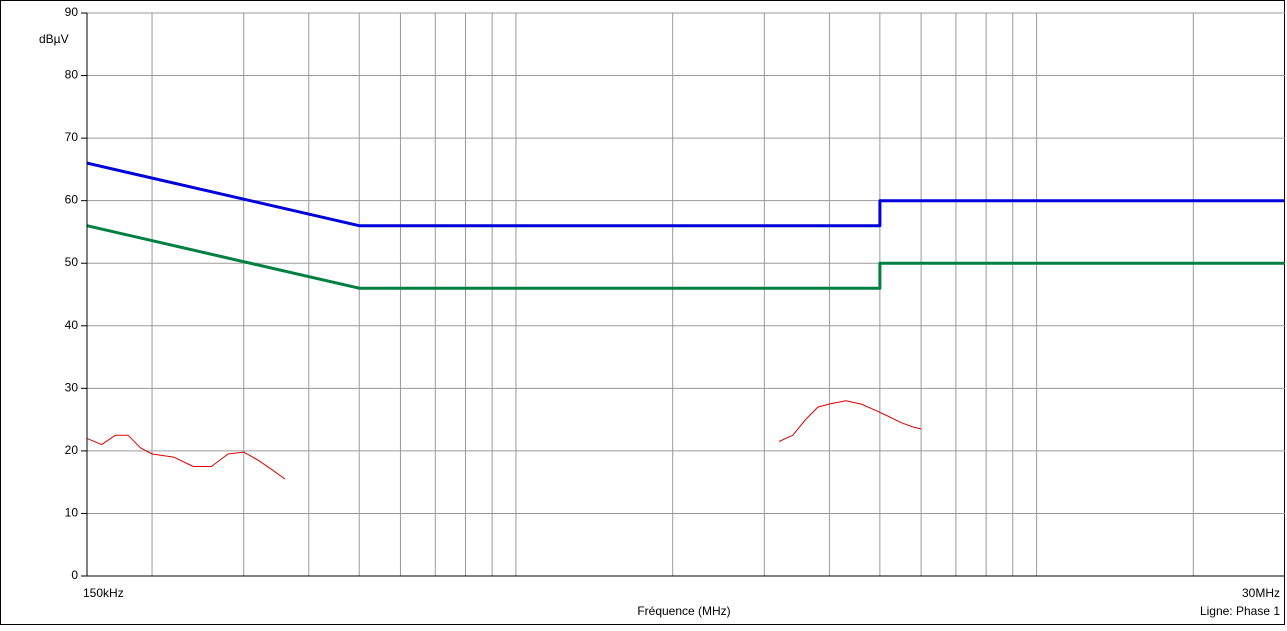 Image resolution: width=1287 pixels, height=631 pixels. I want to click on y-tick-label: 60, so click(72, 200).